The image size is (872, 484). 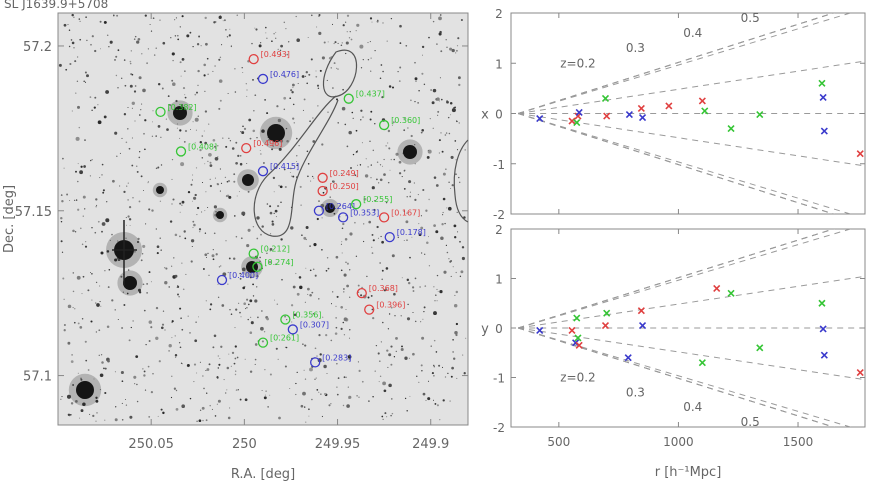 I want to click on redshift-label: 0.4, so click(x=692, y=33).